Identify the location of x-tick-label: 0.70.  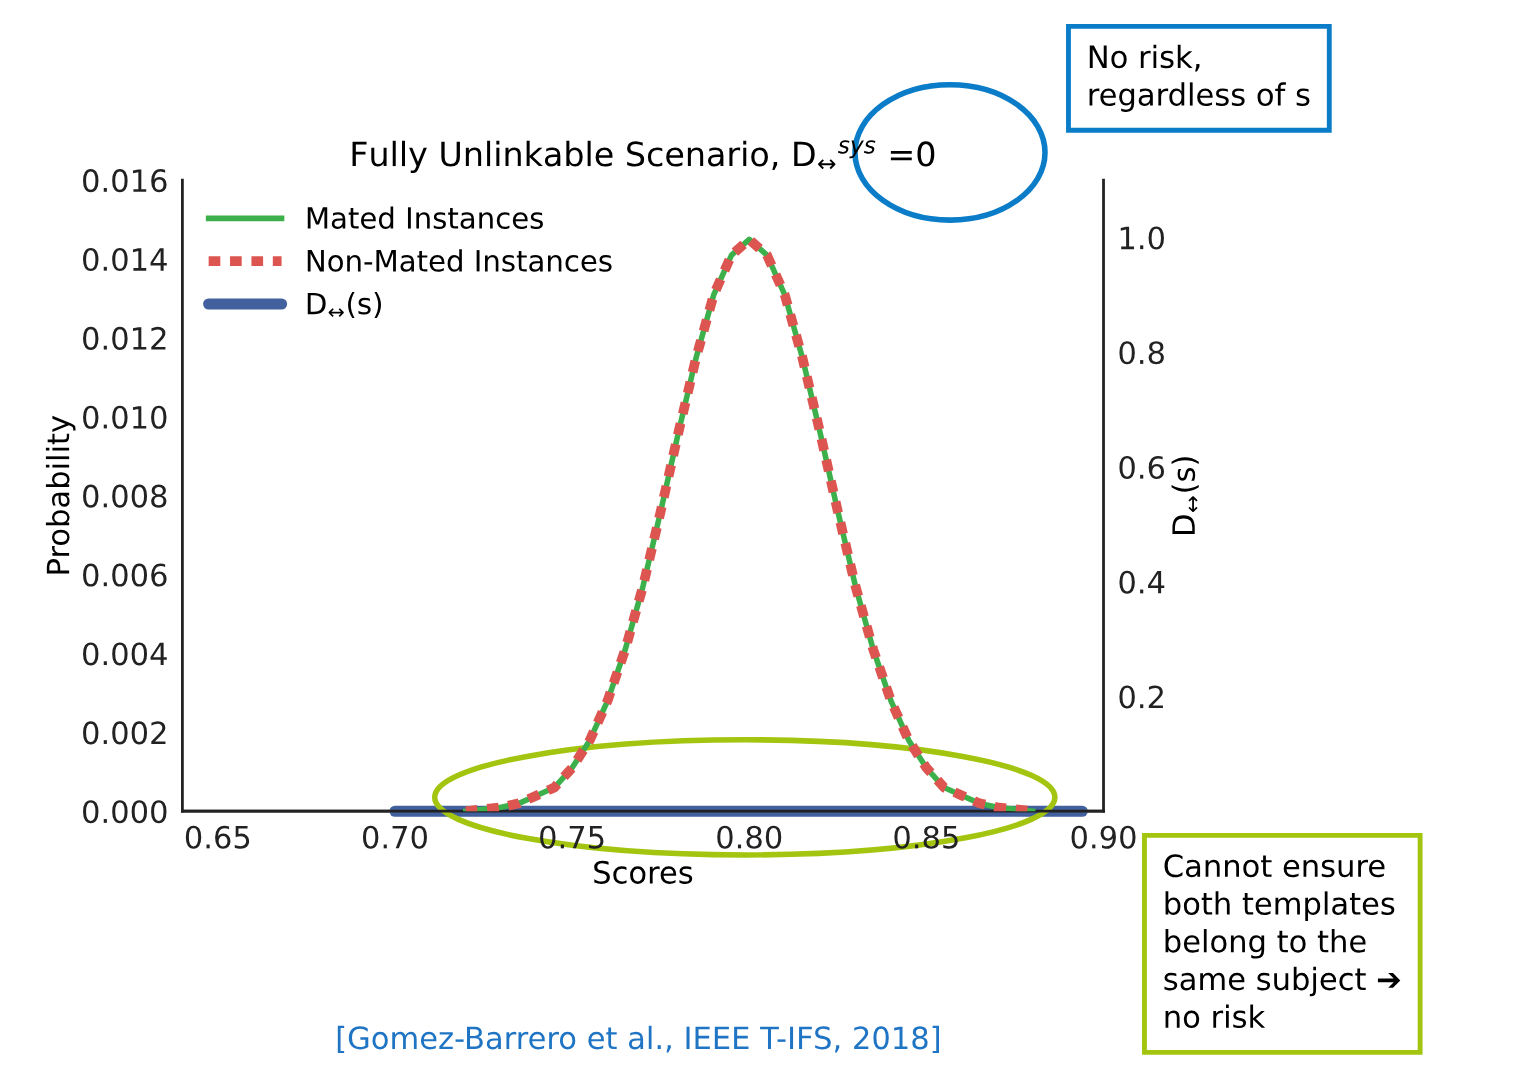
(394, 837).